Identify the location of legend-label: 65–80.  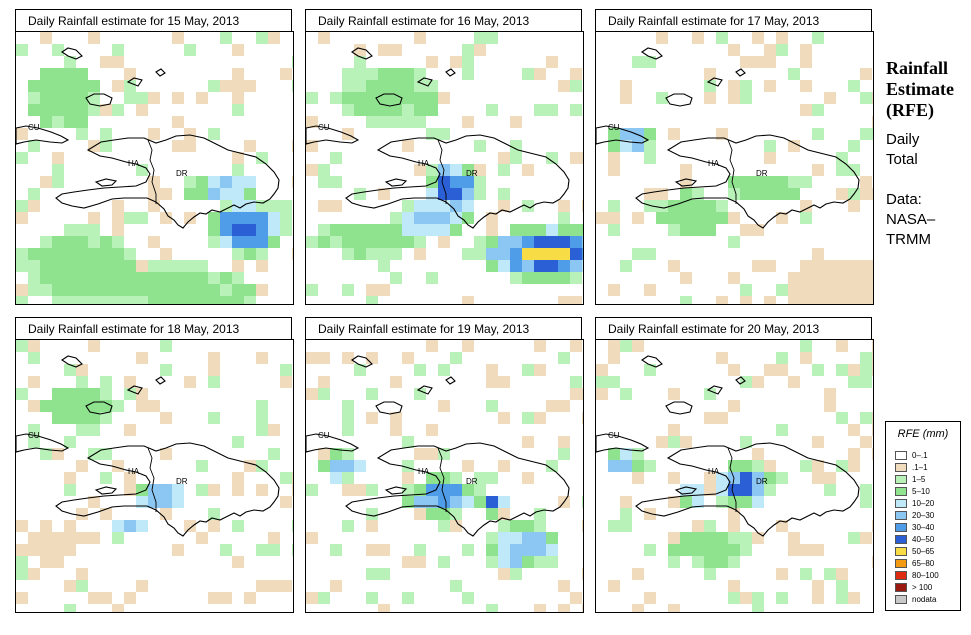
(923, 563).